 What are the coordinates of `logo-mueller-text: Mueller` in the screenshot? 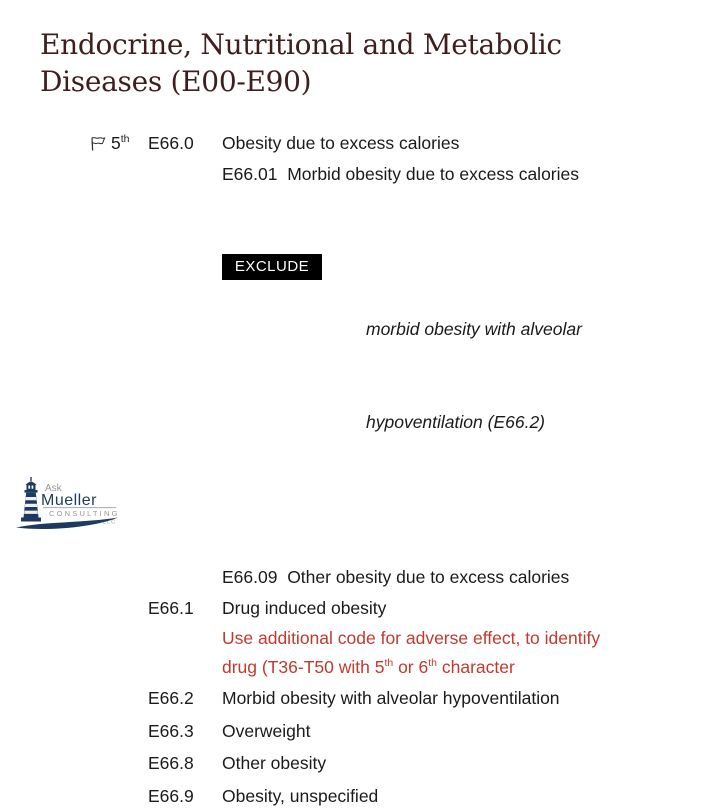 It's located at (69, 500).